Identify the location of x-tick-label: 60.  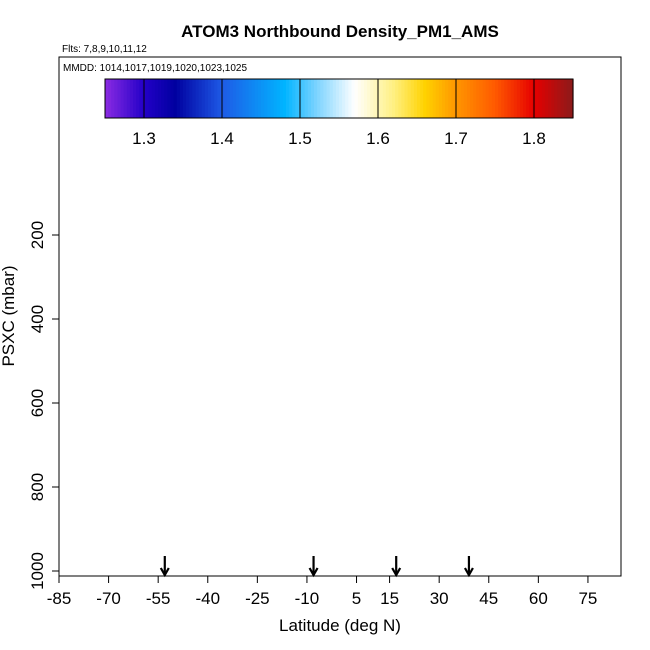
(538, 598).